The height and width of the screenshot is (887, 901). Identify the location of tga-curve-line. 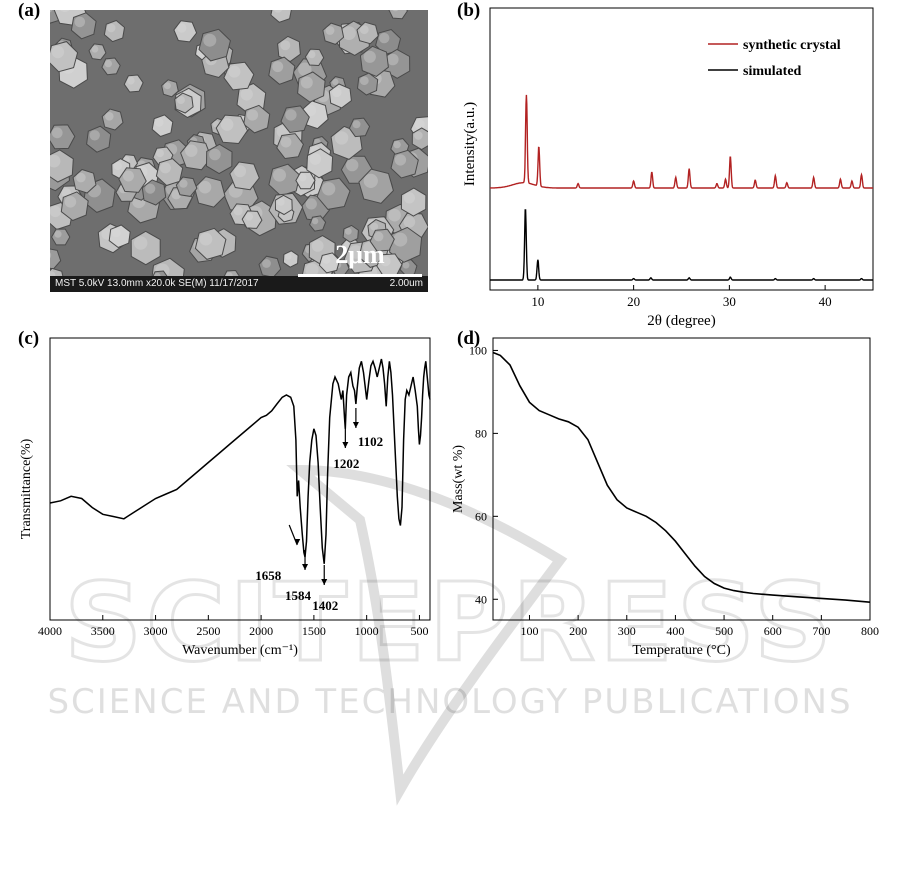
(681, 477).